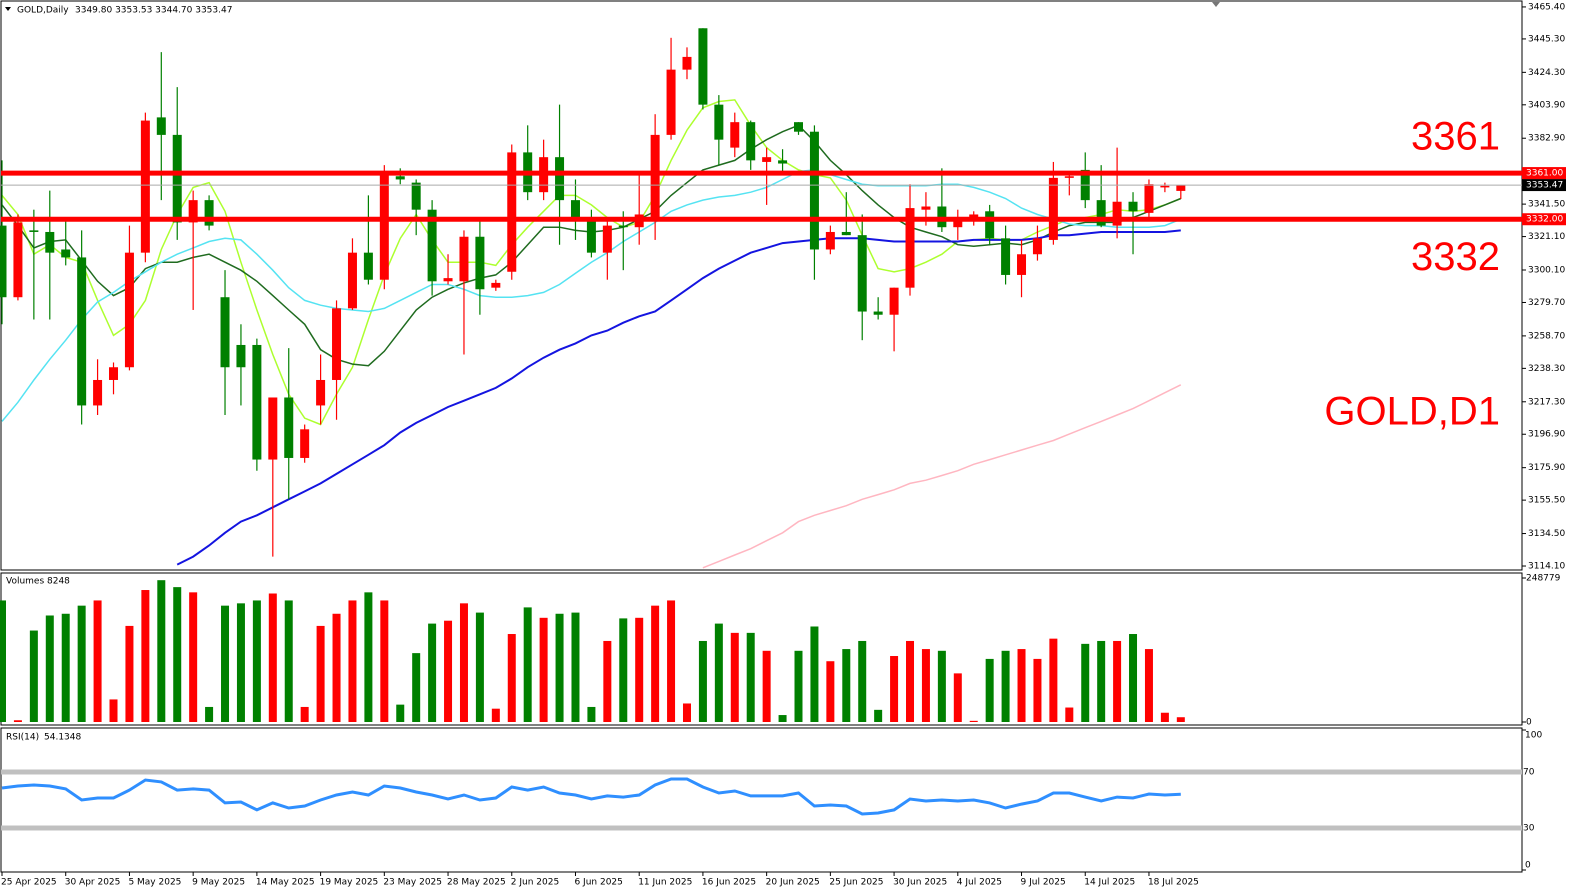  What do you see at coordinates (793, 883) in the screenshot?
I see `x-tick-label: 20 Jun 2025` at bounding box center [793, 883].